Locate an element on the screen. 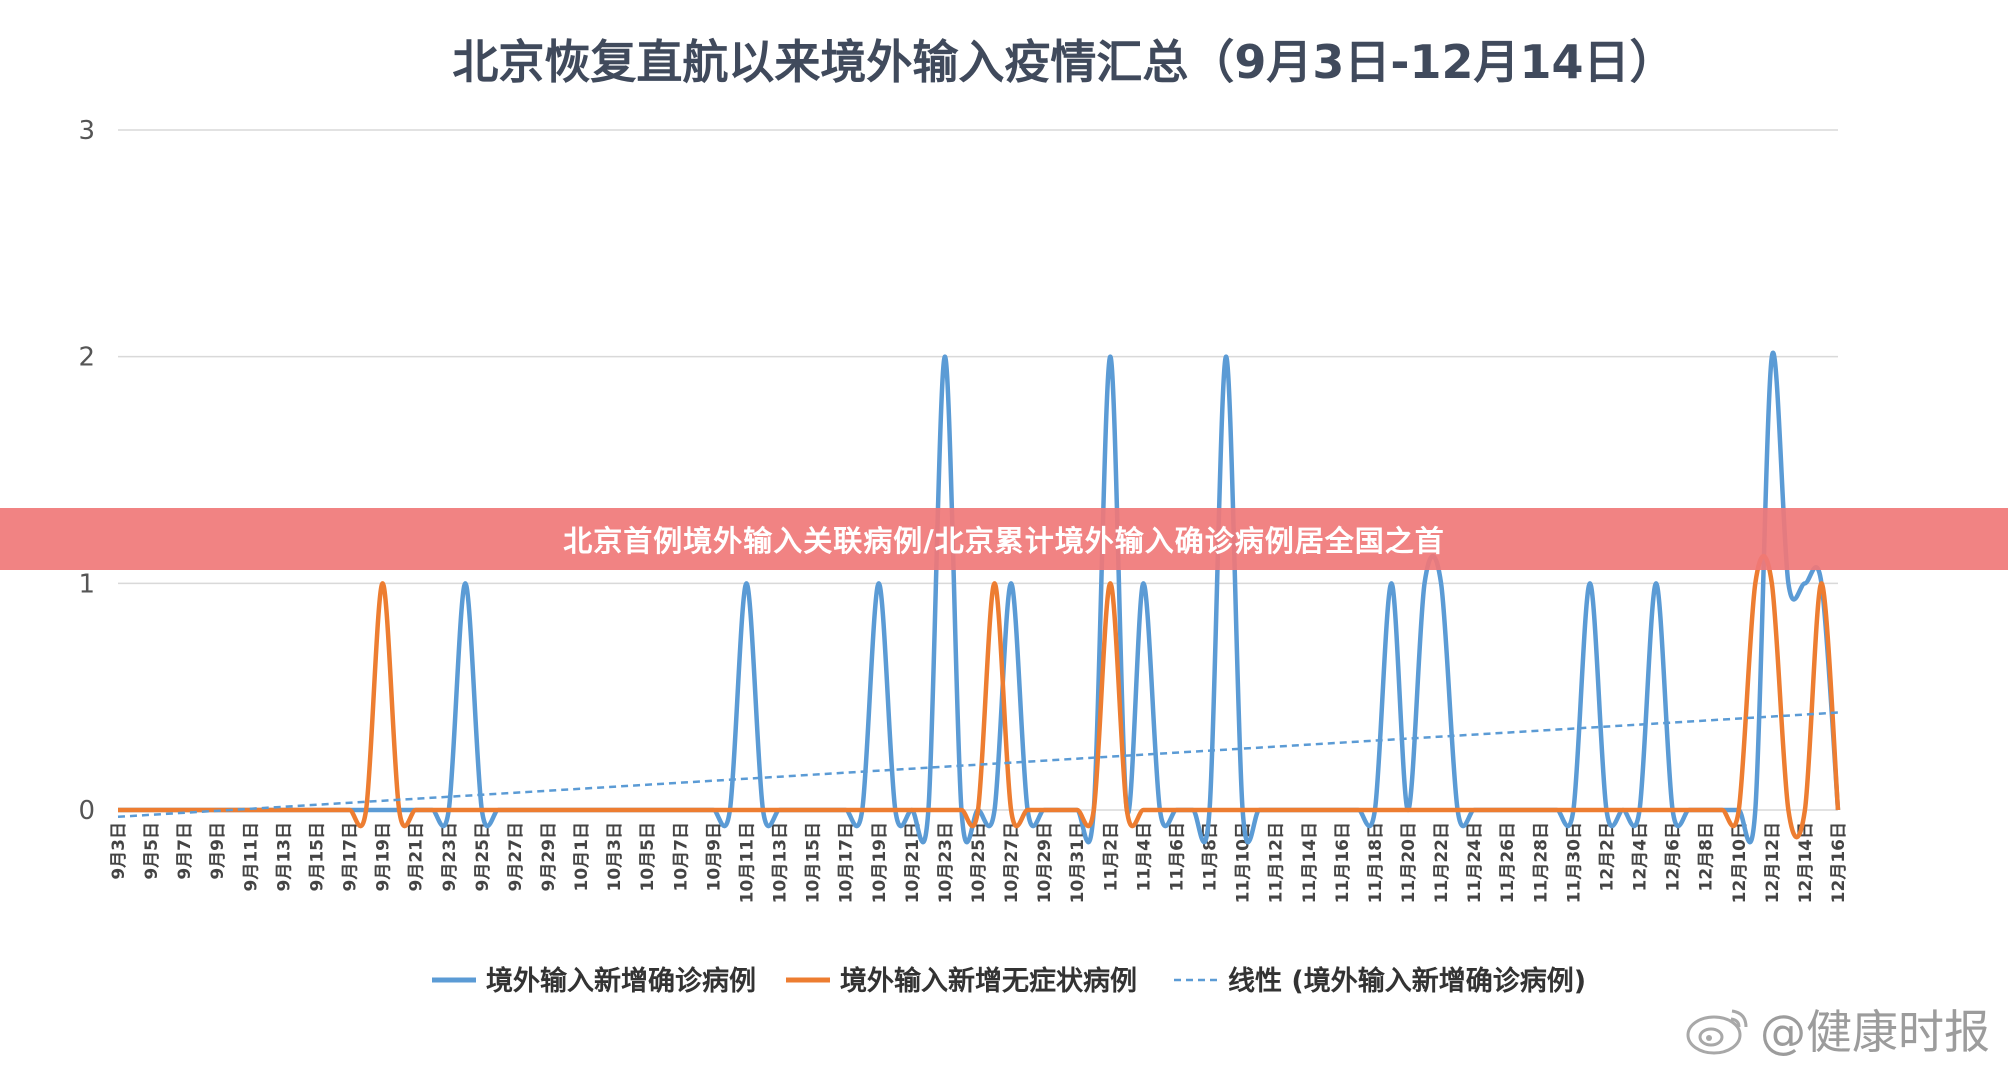  headline-text: 北京首例境外输入关联病例/北京累计境外输入确诊病例居全国之首 is located at coordinates (1004, 541).